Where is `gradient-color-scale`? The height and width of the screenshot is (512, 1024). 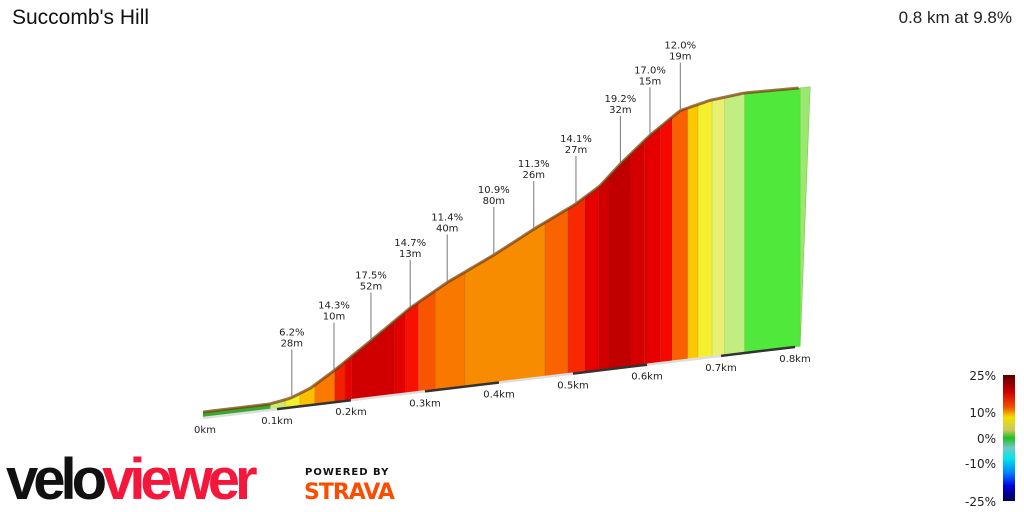 gradient-color-scale is located at coordinates (1009, 438).